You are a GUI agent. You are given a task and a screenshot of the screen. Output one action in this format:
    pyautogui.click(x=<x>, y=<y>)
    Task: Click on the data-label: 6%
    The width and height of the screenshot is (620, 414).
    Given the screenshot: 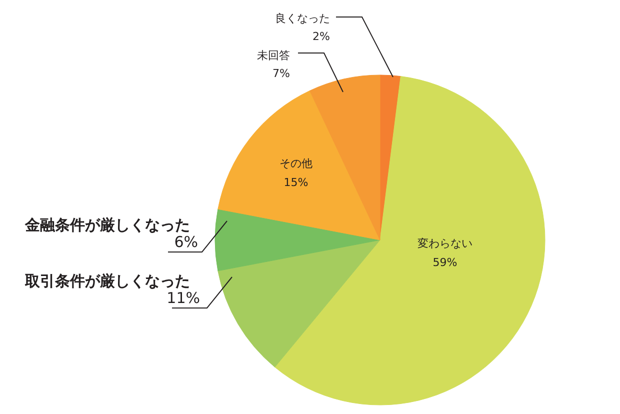 What is the action you would take?
    pyautogui.click(x=186, y=242)
    